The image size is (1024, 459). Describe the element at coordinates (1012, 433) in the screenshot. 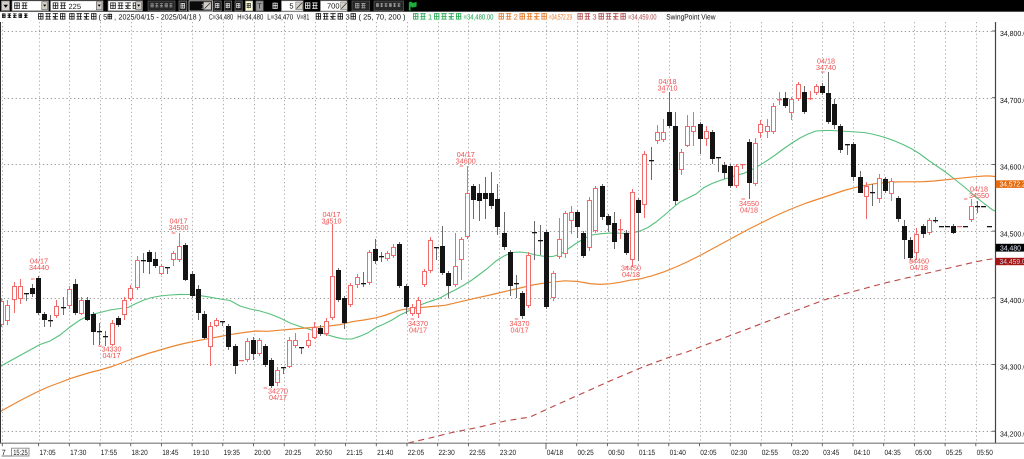

I see `svg-text: 34,200.00` at that location.